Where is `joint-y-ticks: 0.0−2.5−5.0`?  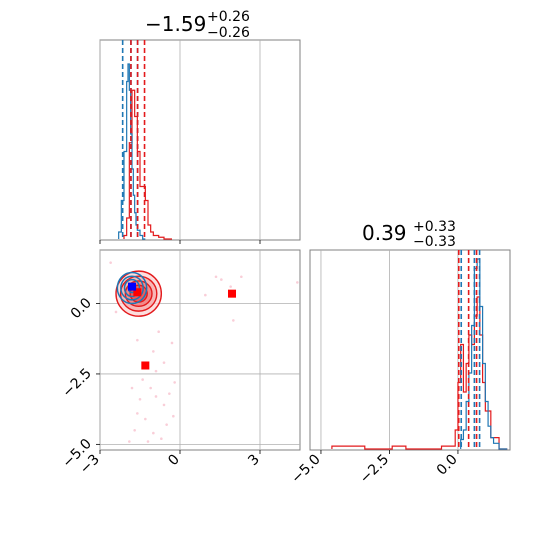
joint-y-ticks: 0.0−2.5−5.0 is located at coordinates (79, 383).